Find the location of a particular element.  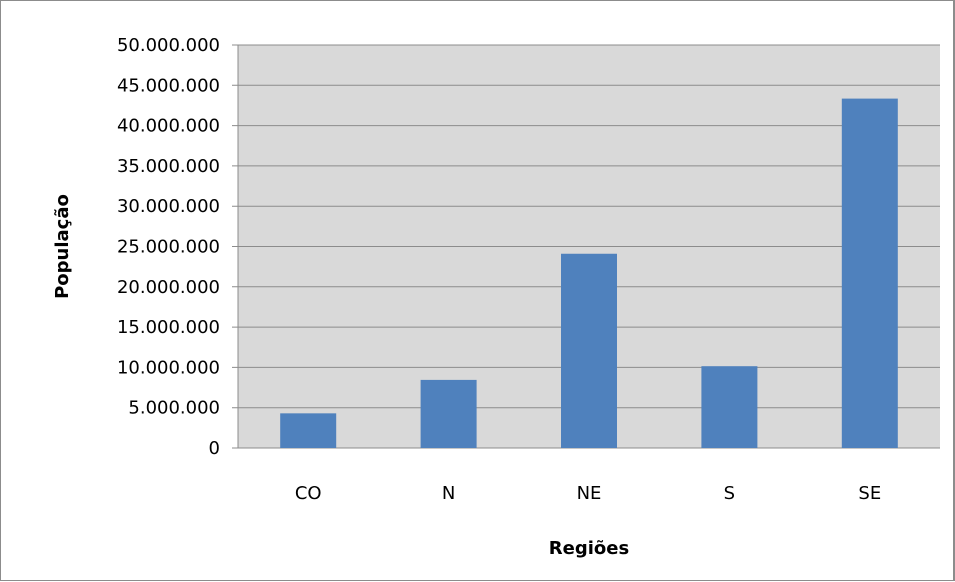

x-tick-label: NE is located at coordinates (589, 493).